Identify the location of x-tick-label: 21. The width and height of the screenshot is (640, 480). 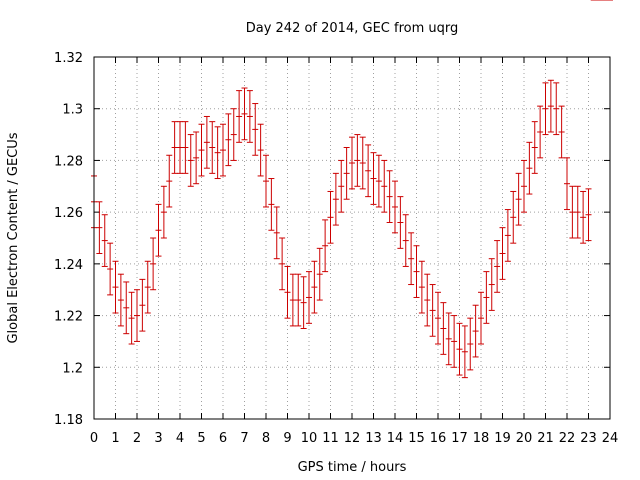
(545, 438).